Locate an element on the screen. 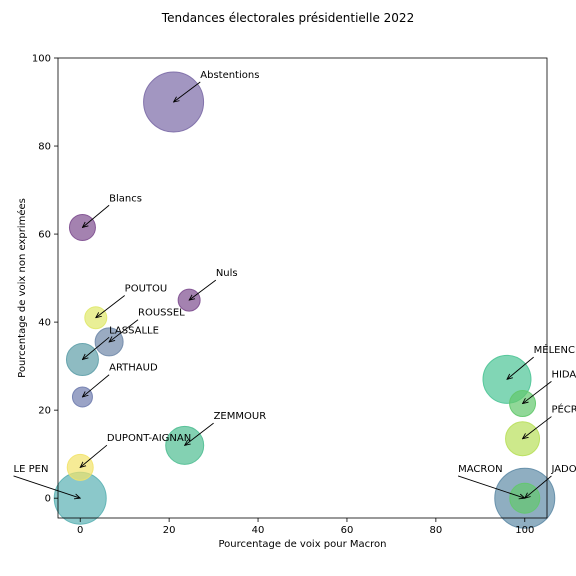 The width and height of the screenshot is (576, 576). annotation-label-6: ARTHAUD is located at coordinates (133, 368).